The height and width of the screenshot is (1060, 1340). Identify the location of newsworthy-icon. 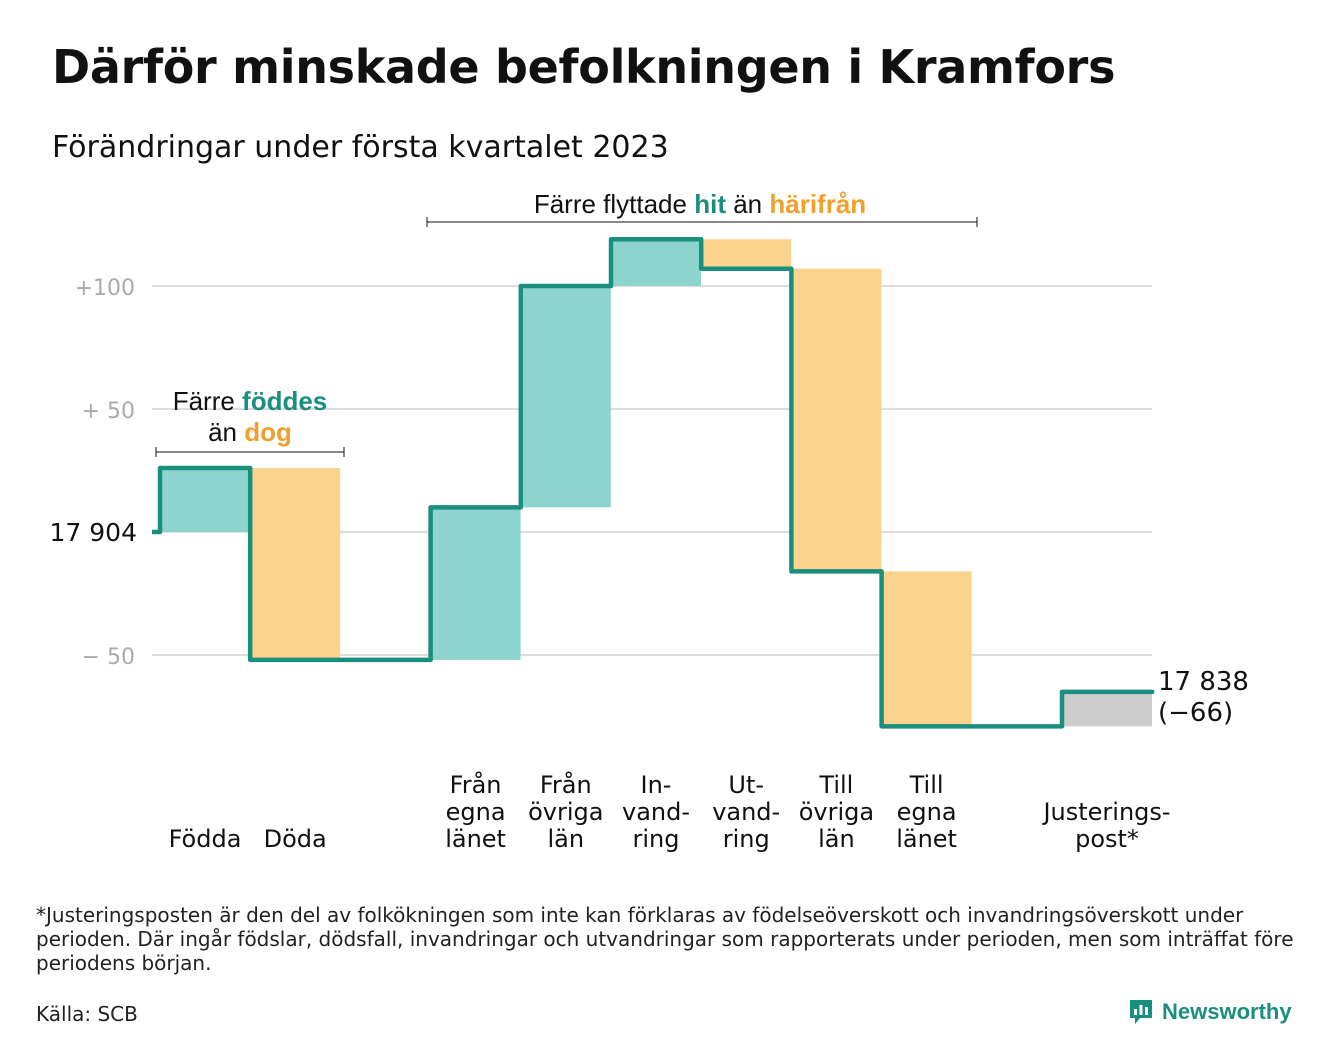
(1141, 1012).